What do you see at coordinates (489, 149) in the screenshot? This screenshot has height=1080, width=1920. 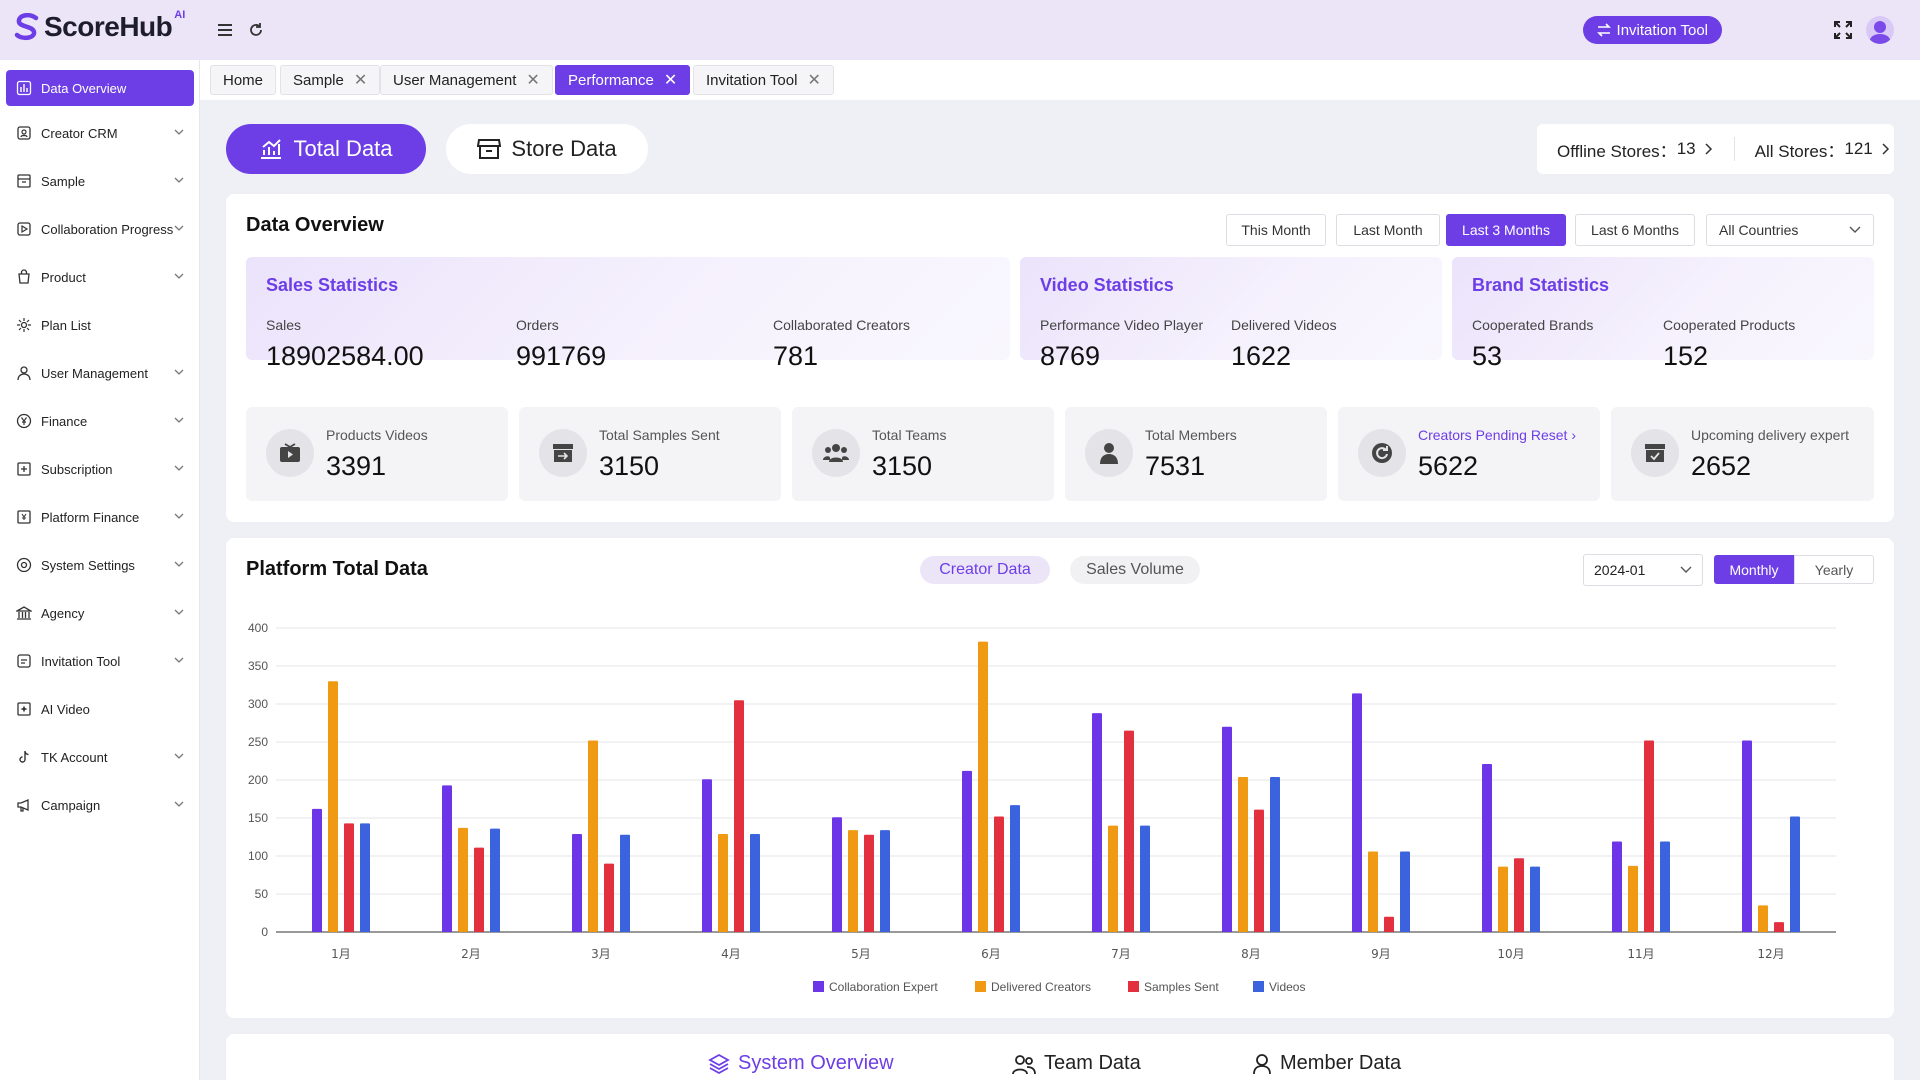 I see `store-icon` at bounding box center [489, 149].